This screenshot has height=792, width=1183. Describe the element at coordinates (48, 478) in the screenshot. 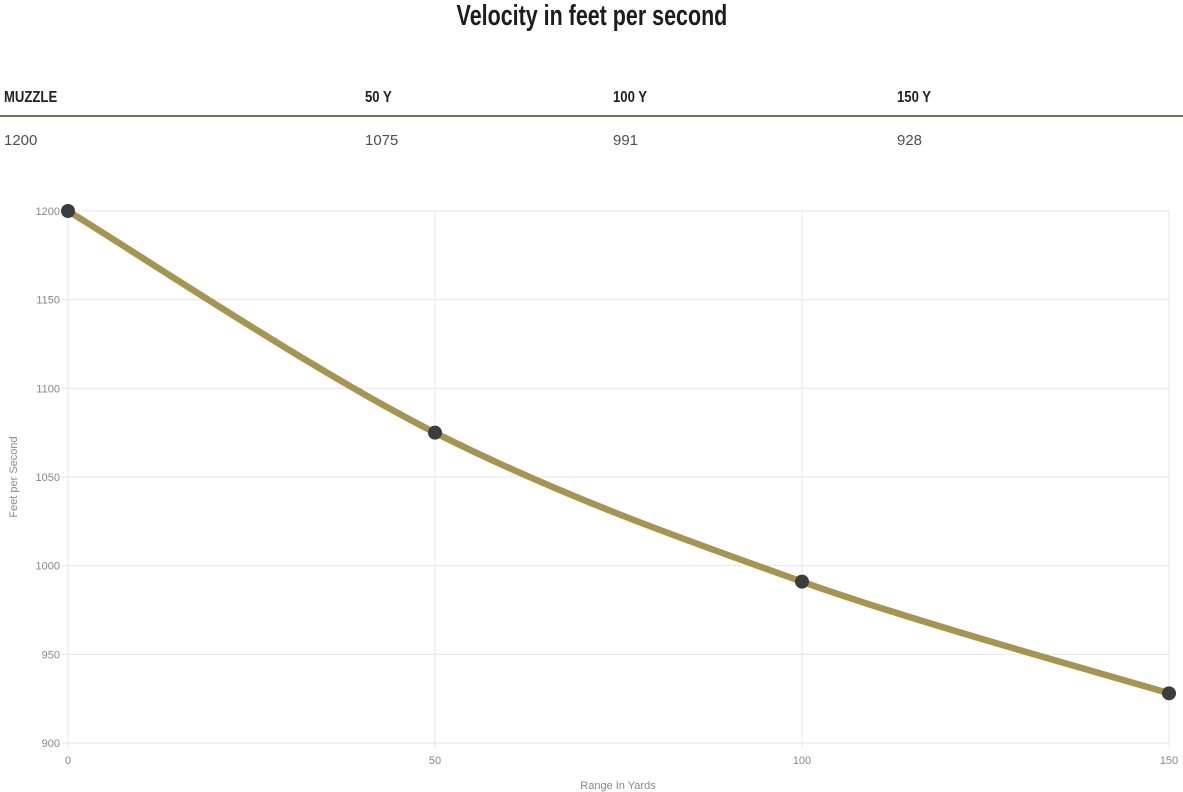

I see `y-tick-label: 1050` at that location.